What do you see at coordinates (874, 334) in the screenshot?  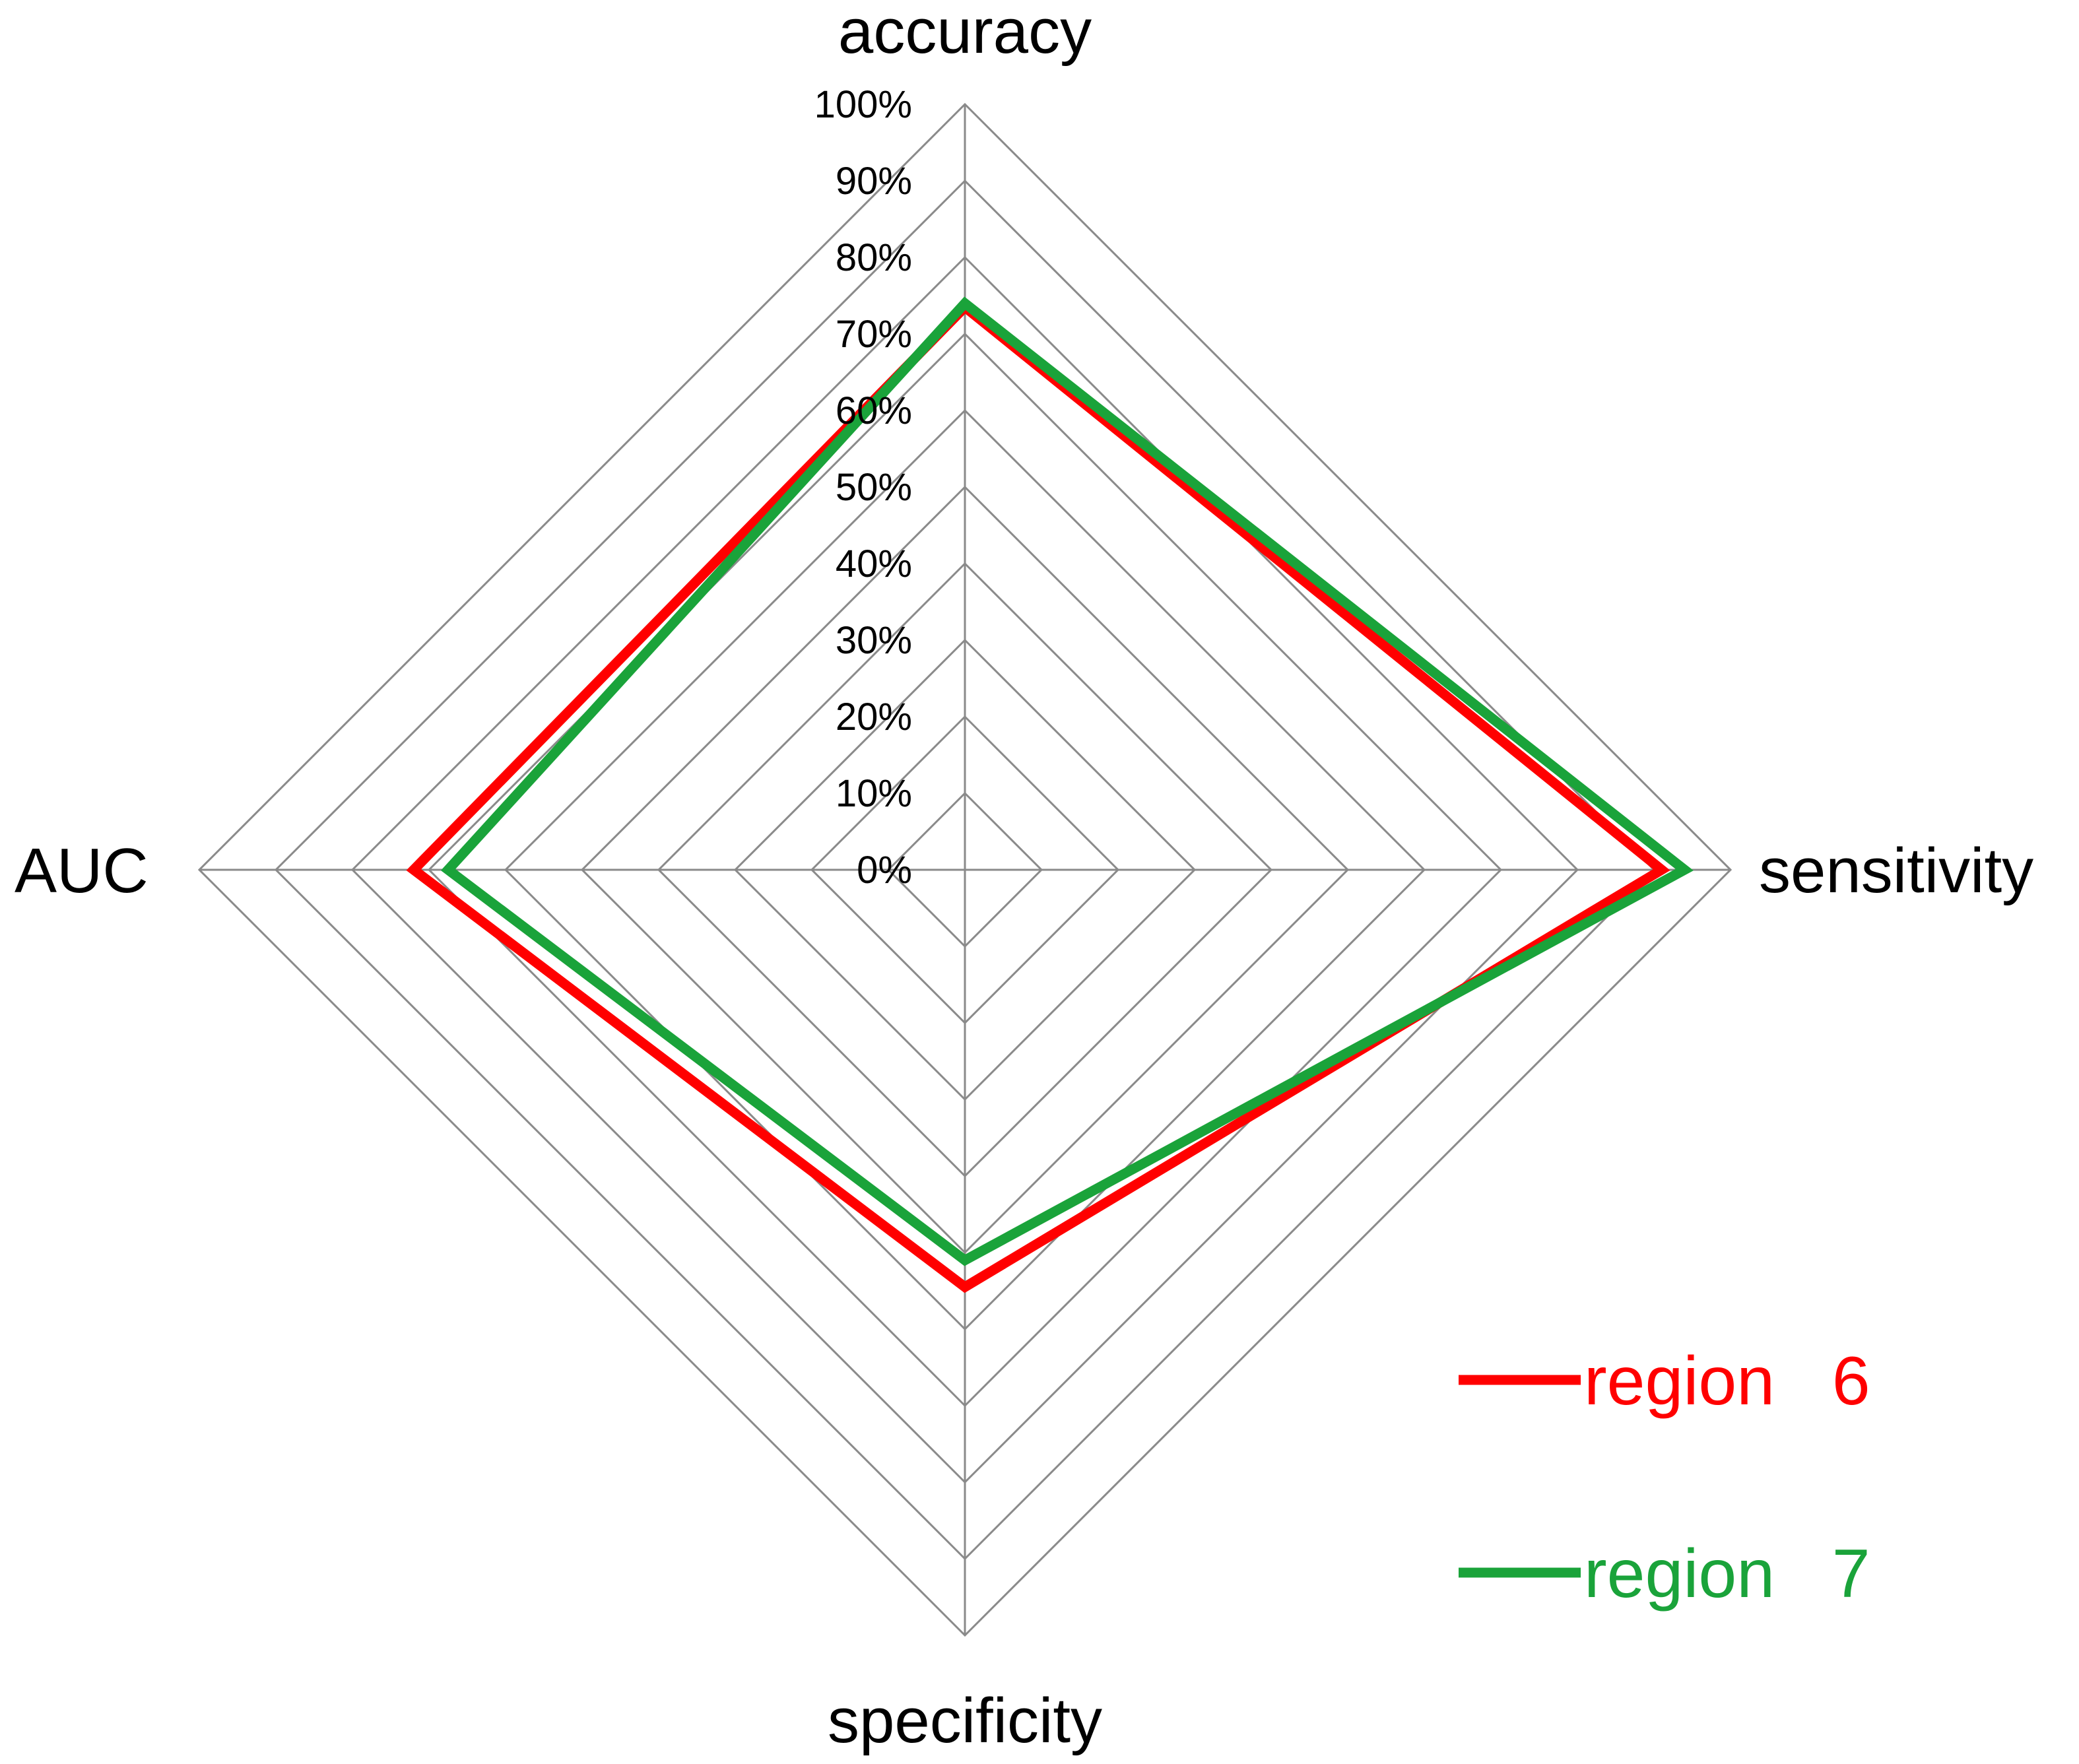 I see `tick-label: 70%` at bounding box center [874, 334].